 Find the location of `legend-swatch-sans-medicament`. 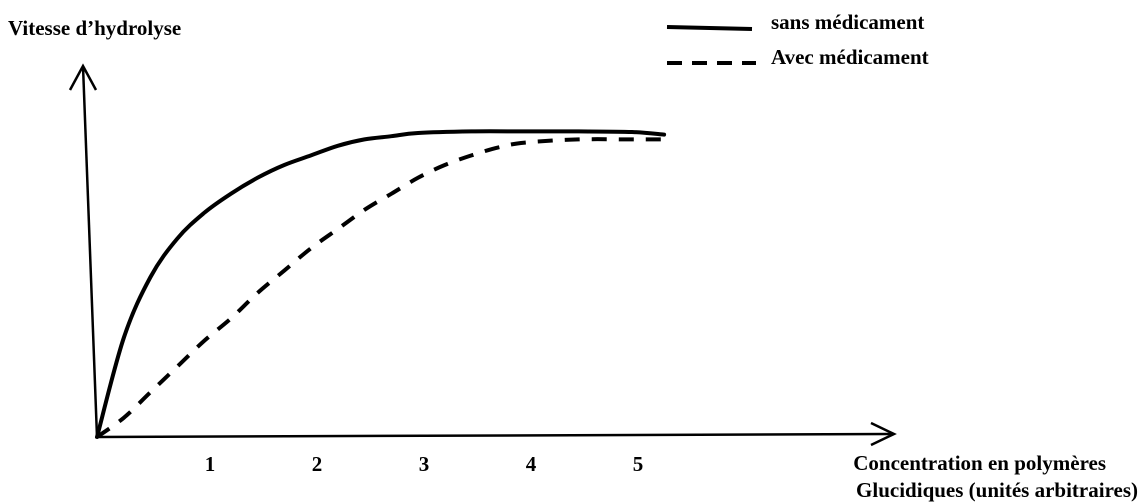

legend-swatch-sans-medicament is located at coordinates (709, 28).